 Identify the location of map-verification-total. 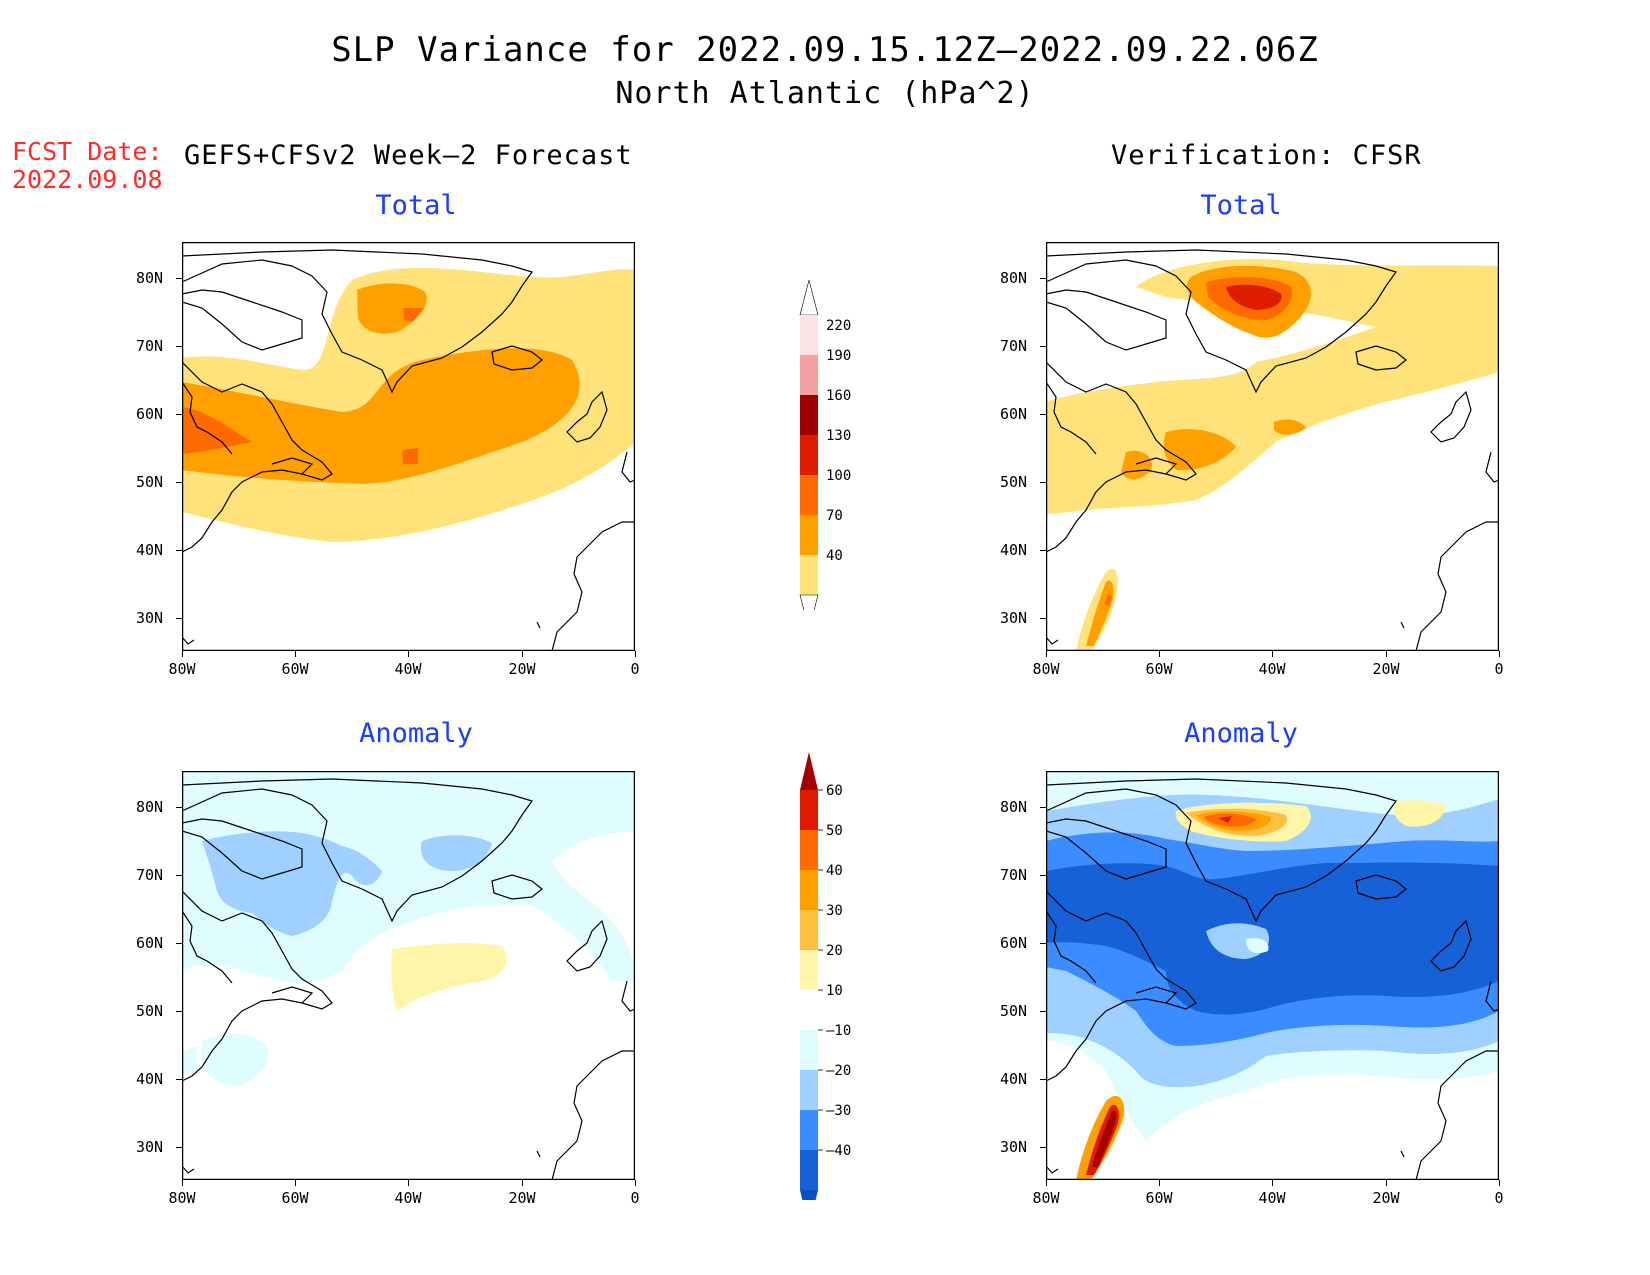
(1272, 446).